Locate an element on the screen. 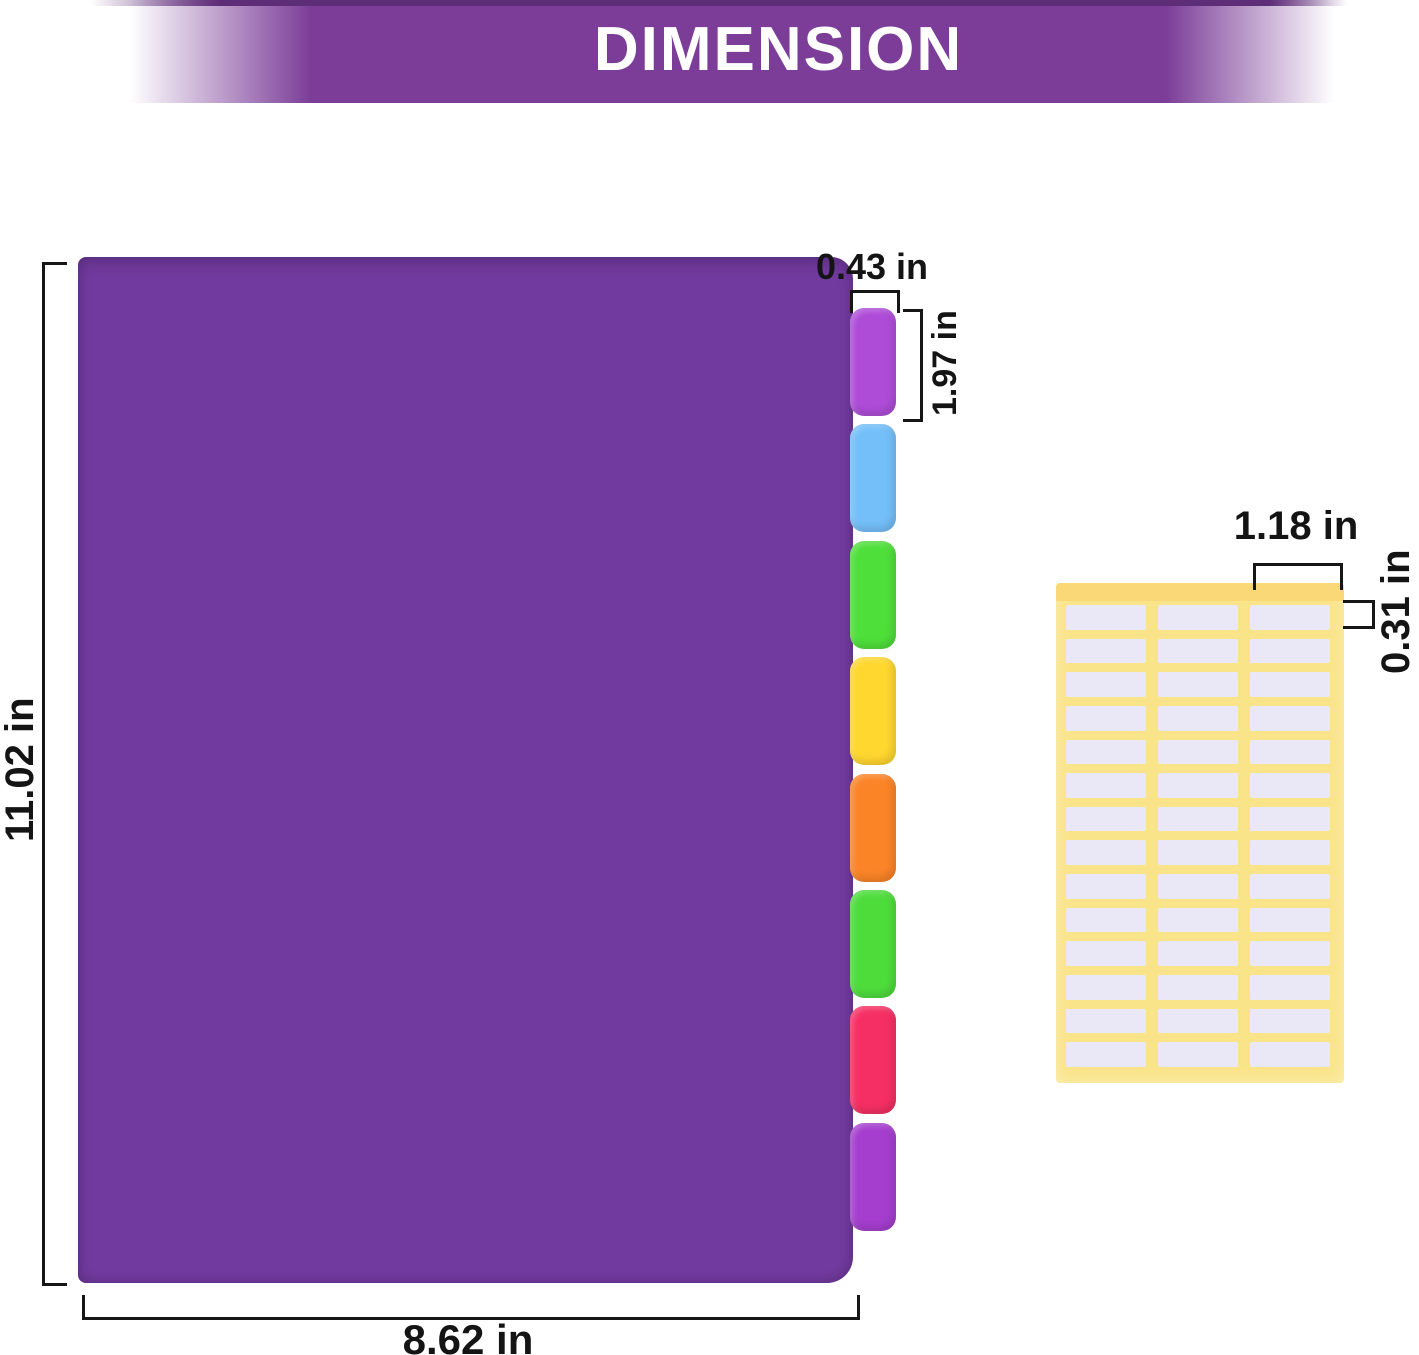  label-sheet-top-strip is located at coordinates (1200, 592).